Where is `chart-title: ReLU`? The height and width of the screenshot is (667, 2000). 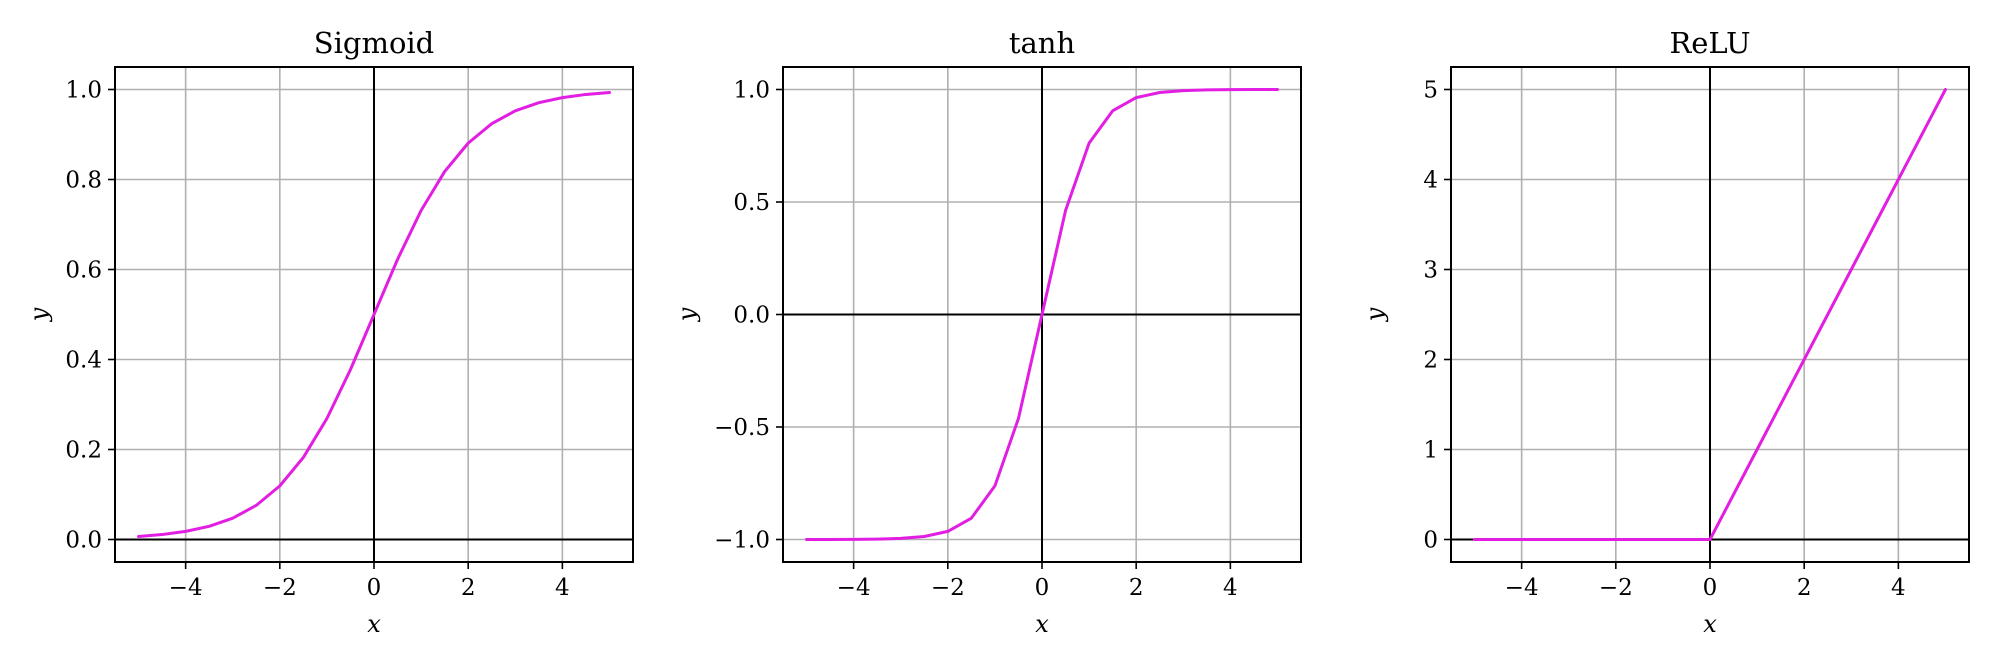 chart-title: ReLU is located at coordinates (1709, 43).